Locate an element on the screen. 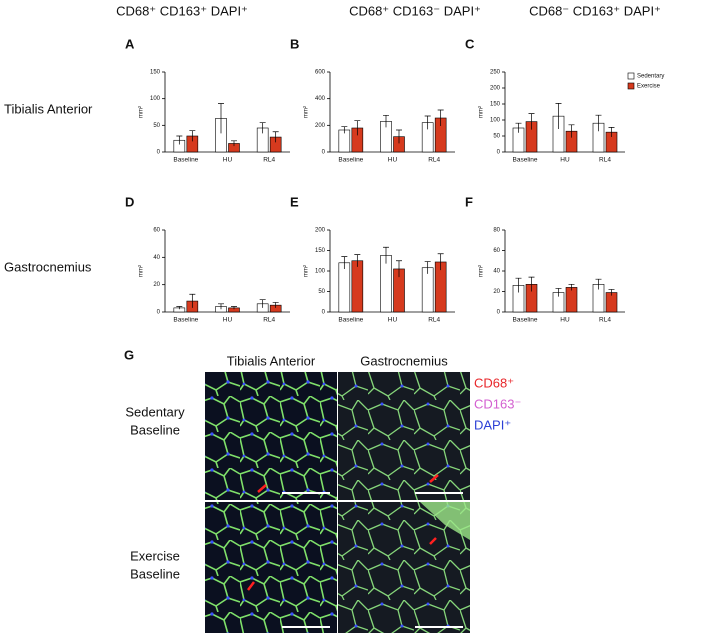 The height and width of the screenshot is (640, 708). stain-label: DAPI⁺ is located at coordinates (492, 424).